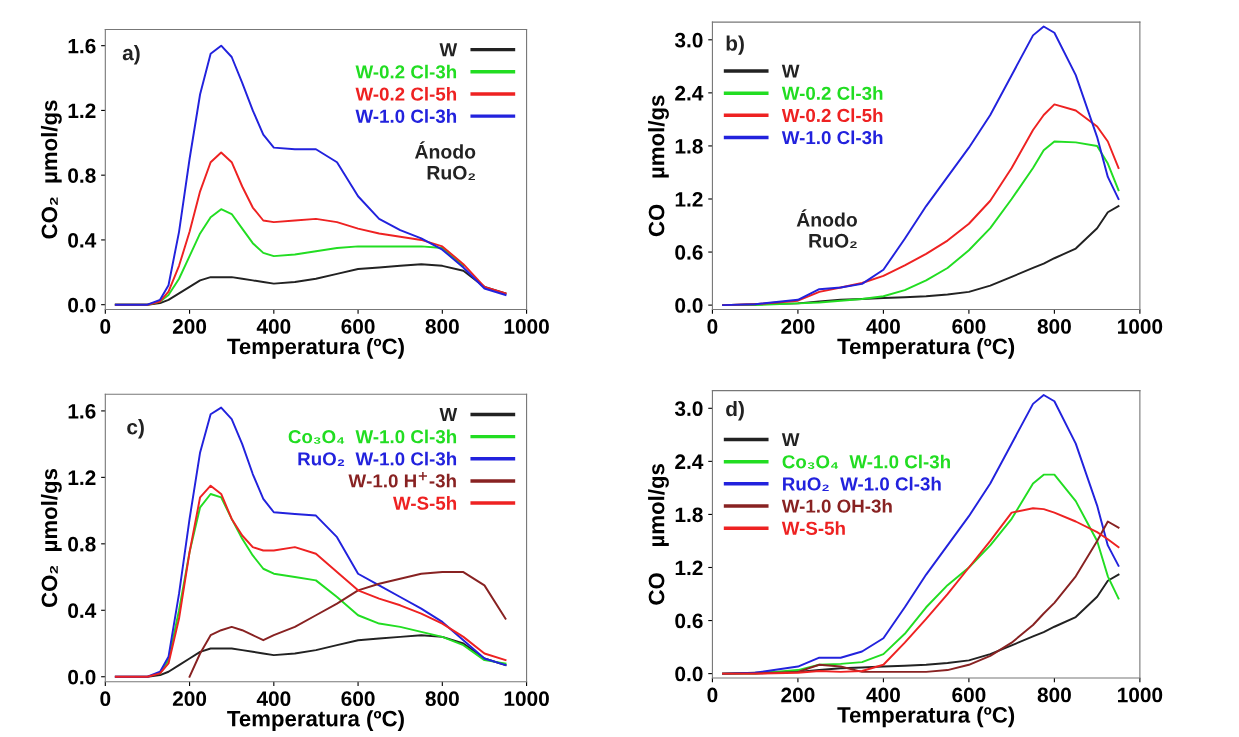 The image size is (1239, 737). I want to click on annotation: a), so click(131, 54).